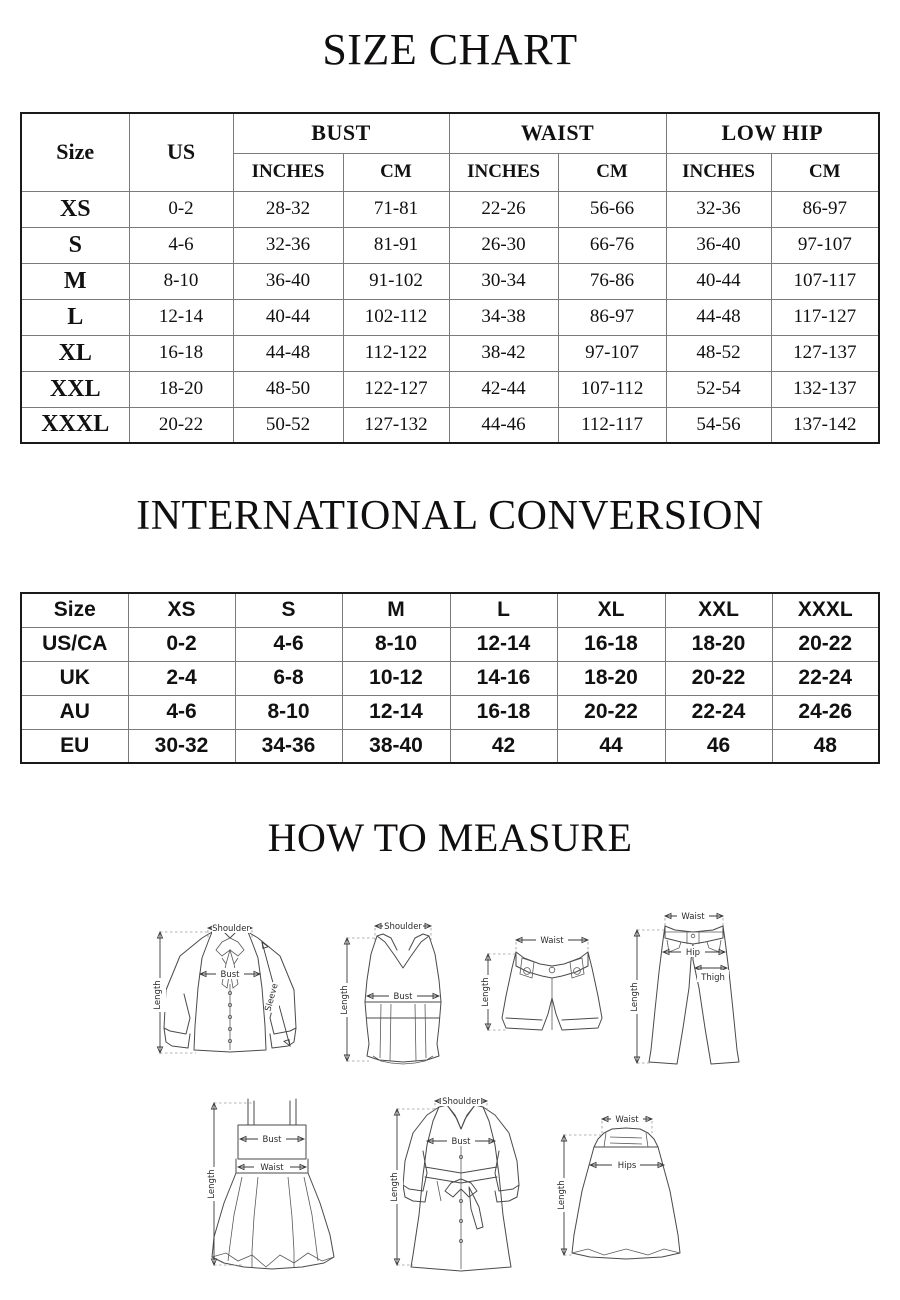 The width and height of the screenshot is (900, 1300). I want to click on cell-waist-inches: 44-46, so click(503, 425).